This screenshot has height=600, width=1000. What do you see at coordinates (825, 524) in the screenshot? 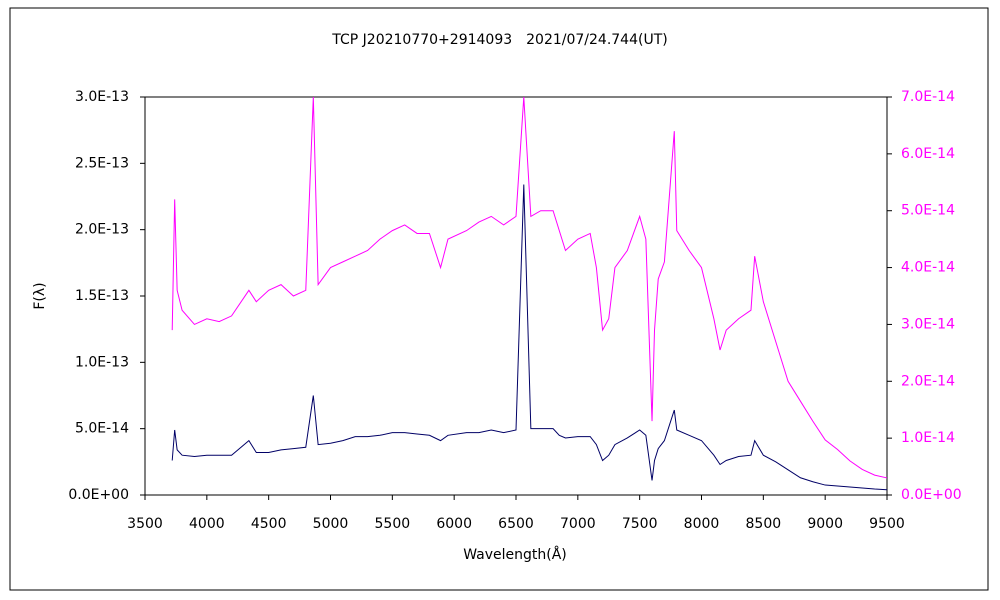
I see `x-tick-label: 9000` at bounding box center [825, 524].